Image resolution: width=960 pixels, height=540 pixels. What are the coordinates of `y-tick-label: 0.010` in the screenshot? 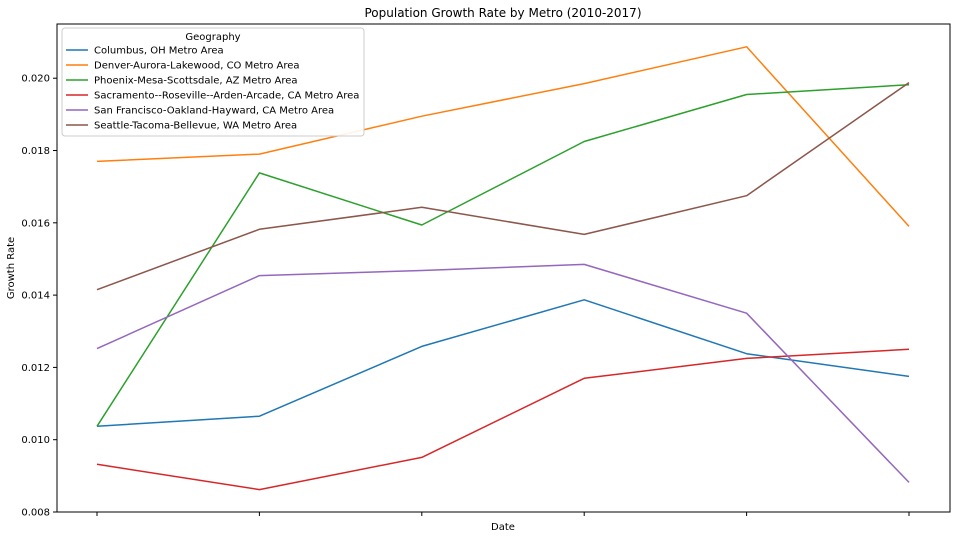 It's located at (35, 440).